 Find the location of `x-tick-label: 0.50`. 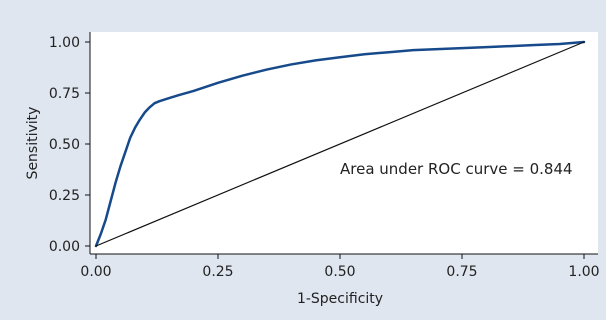

x-tick-label: 0.50 is located at coordinates (339, 272).